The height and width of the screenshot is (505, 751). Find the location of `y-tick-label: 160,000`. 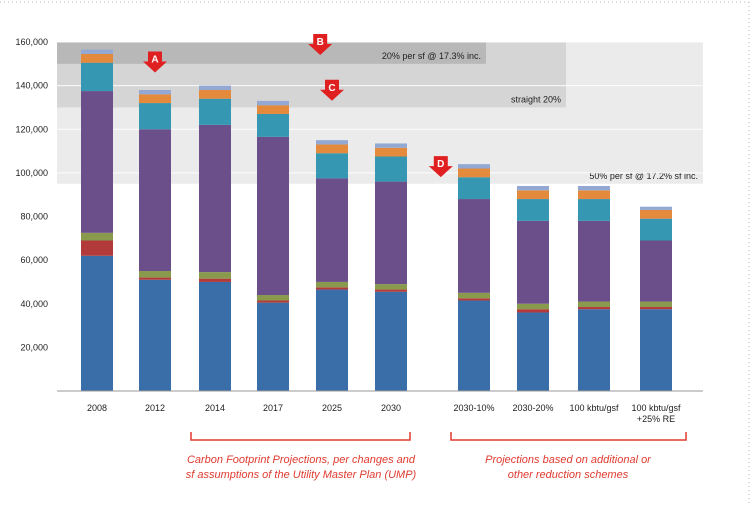

y-tick-label: 160,000 is located at coordinates (31, 42).